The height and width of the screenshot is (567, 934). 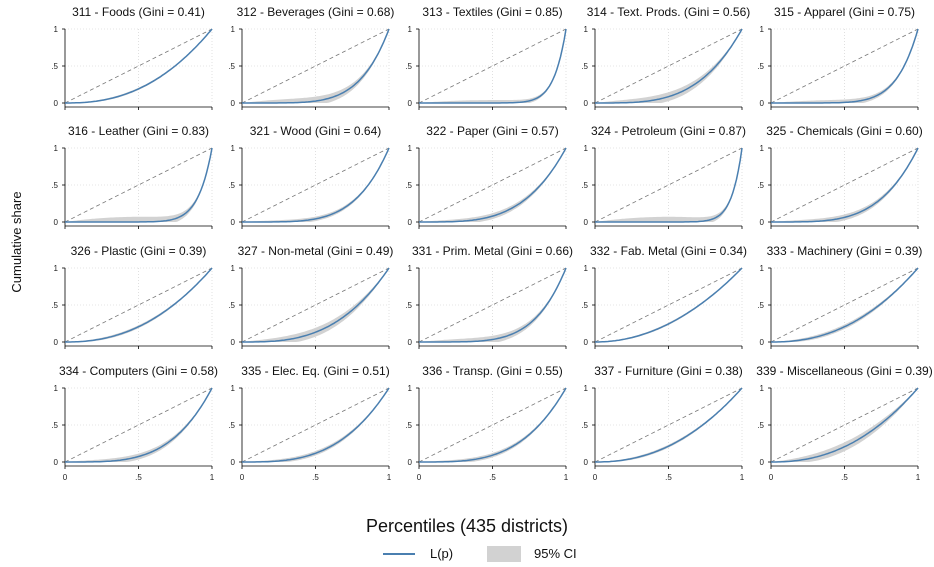 I want to click on panel-title: 332 - Fab. Metal (Gini = 0.34), so click(x=668, y=251).